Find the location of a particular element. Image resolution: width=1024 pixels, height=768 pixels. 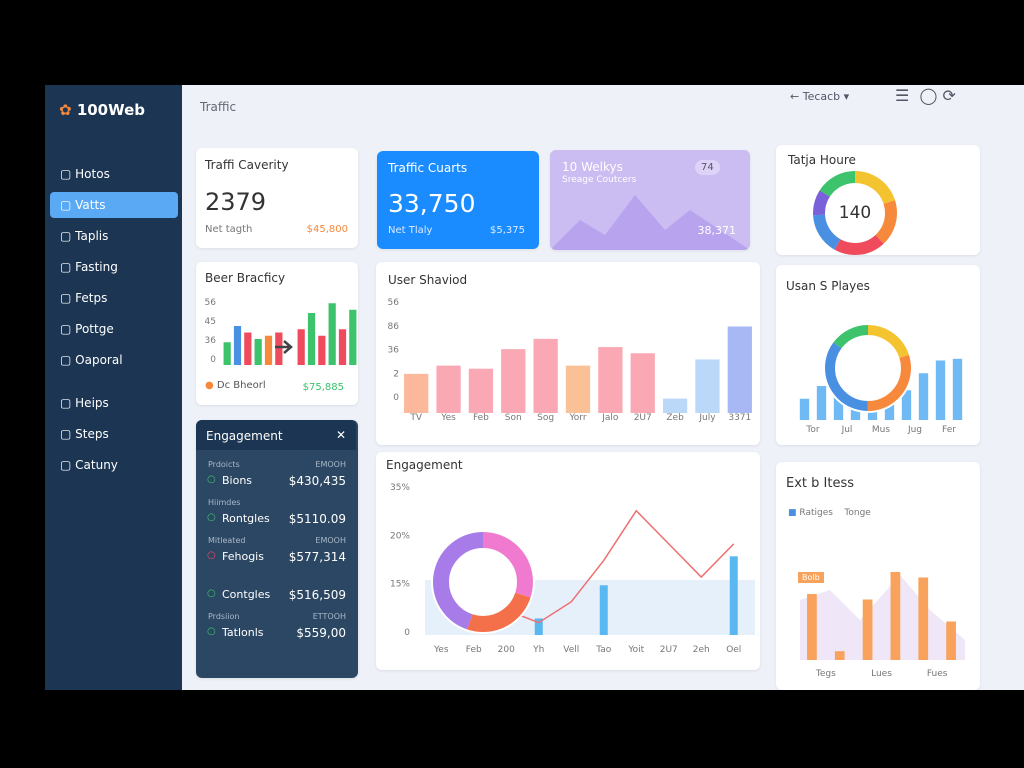

stat-title: 10 Welkys is located at coordinates (592, 167).